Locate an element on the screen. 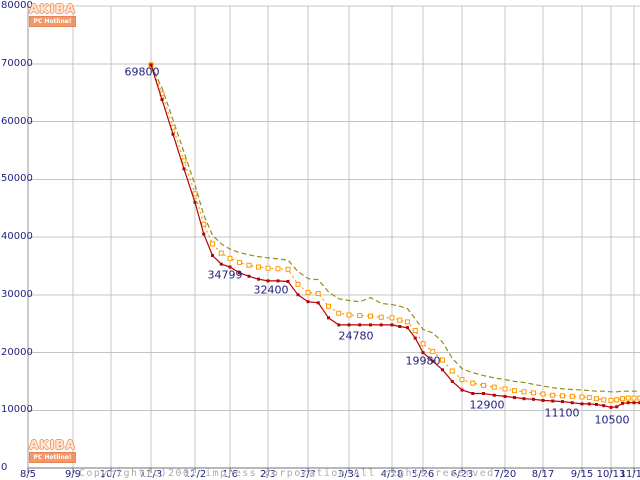  logo-pc-hotline-text: PC Hotline! is located at coordinates (52, 457).